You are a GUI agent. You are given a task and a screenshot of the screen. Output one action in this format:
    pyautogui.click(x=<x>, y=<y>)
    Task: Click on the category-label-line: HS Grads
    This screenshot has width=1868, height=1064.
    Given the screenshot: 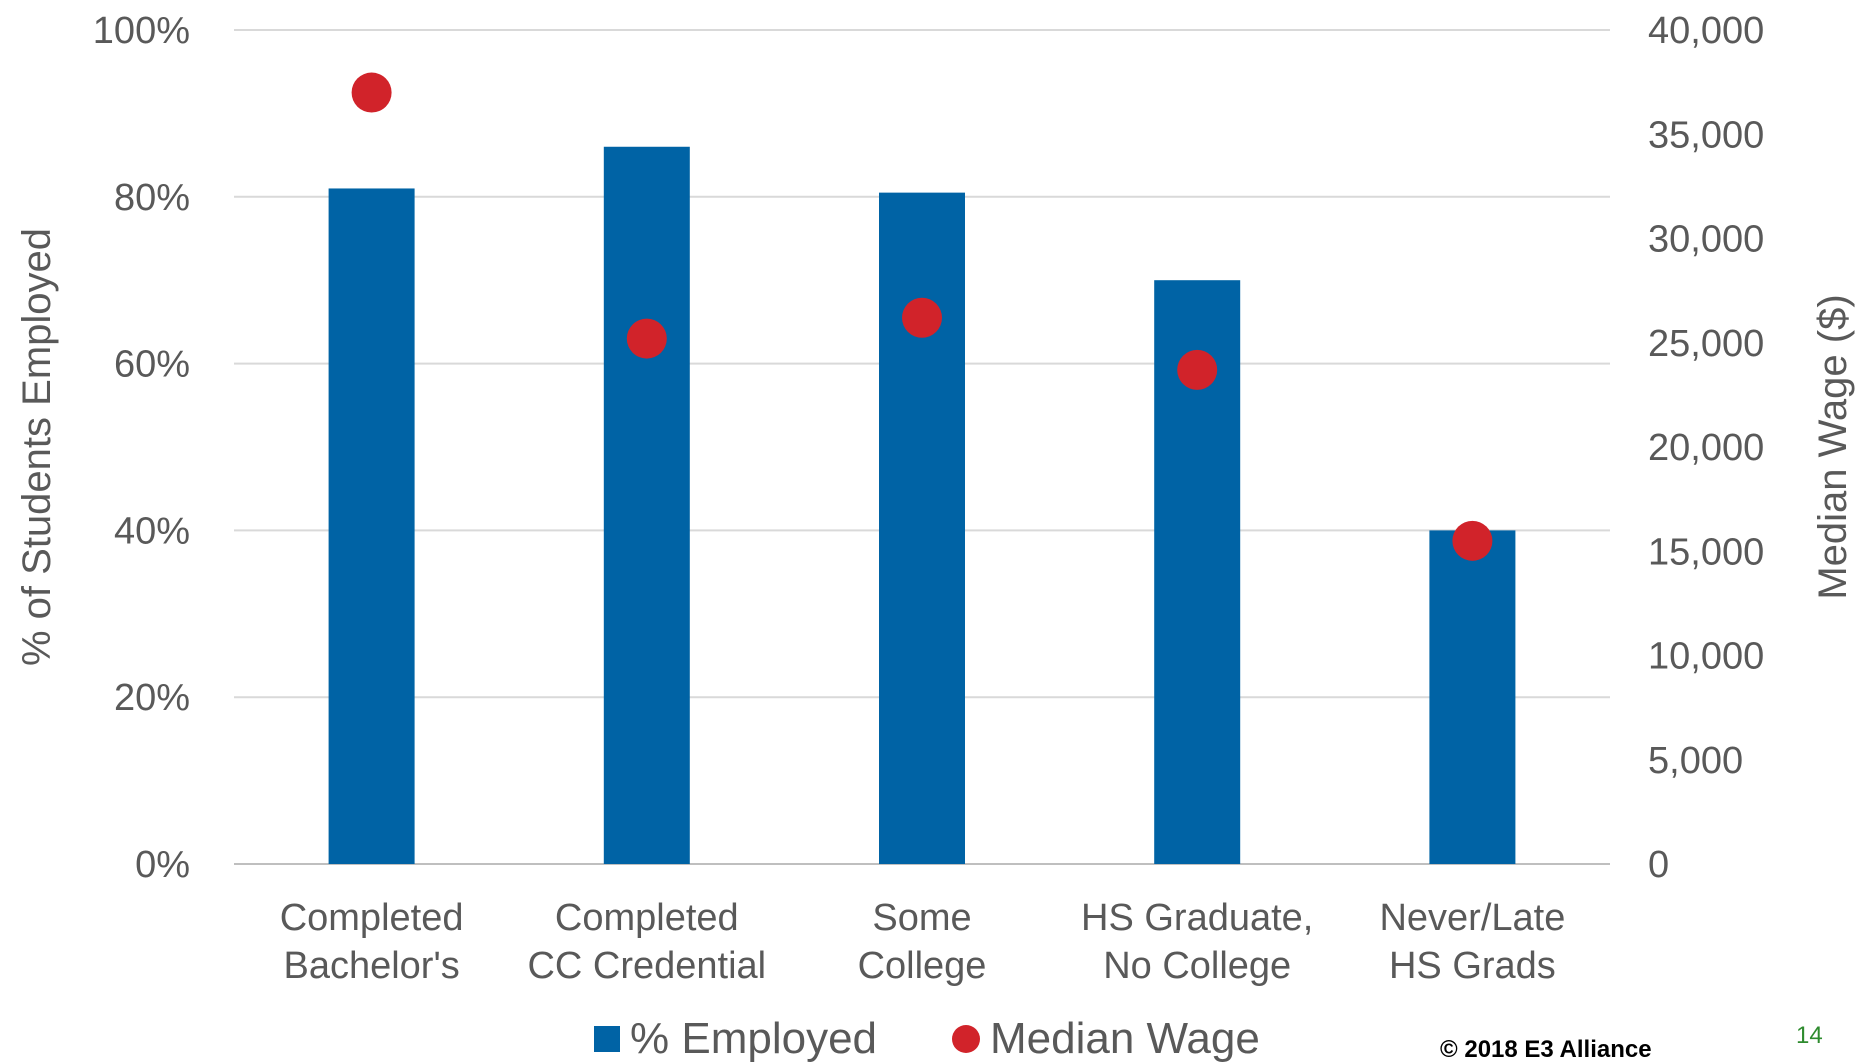 What is the action you would take?
    pyautogui.click(x=1472, y=966)
    